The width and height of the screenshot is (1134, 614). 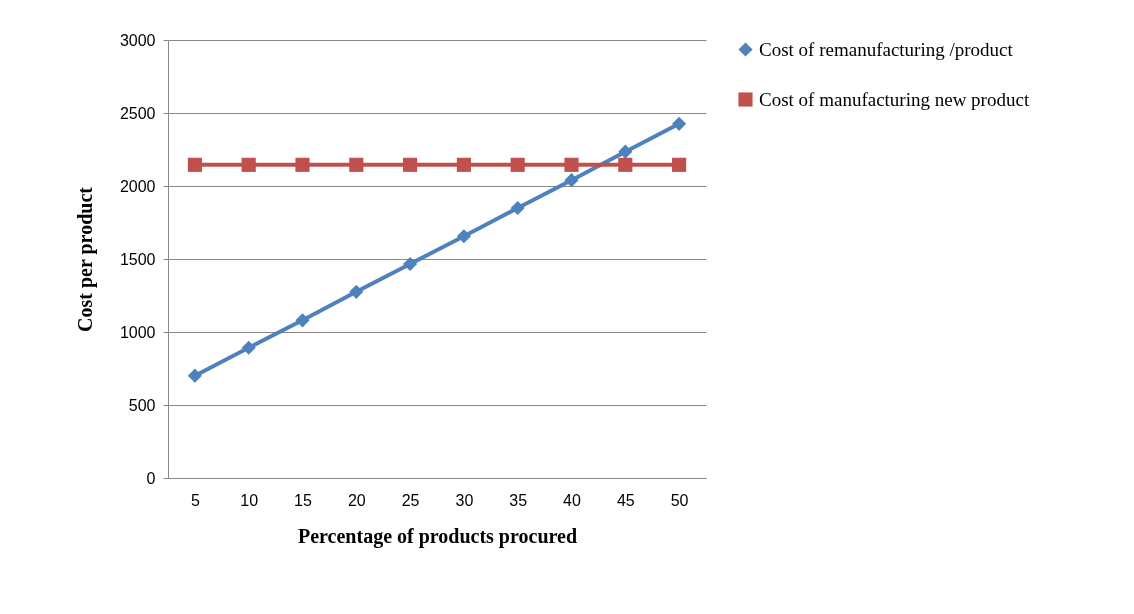 What do you see at coordinates (151, 478) in the screenshot?
I see `y-tick-label: 0` at bounding box center [151, 478].